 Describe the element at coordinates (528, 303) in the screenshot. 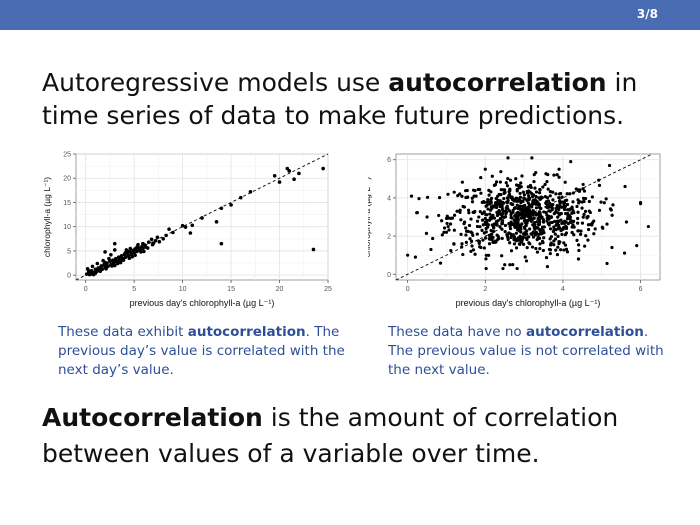

I see `x-axis-title: previous day's chlorophyll-a (µg L⁻¹)` at that location.